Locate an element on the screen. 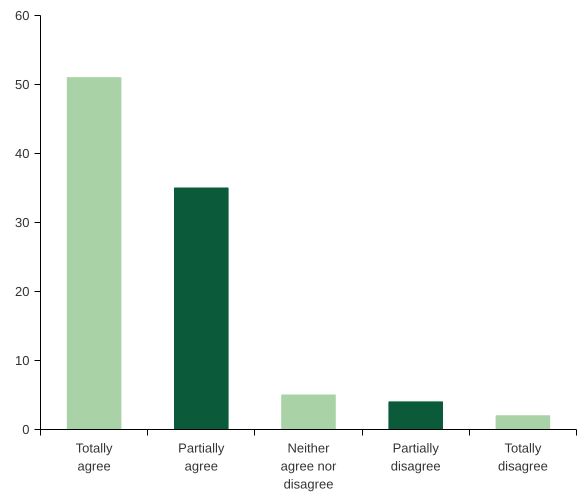  x-tick-label: Totally disagree is located at coordinates (523, 457).